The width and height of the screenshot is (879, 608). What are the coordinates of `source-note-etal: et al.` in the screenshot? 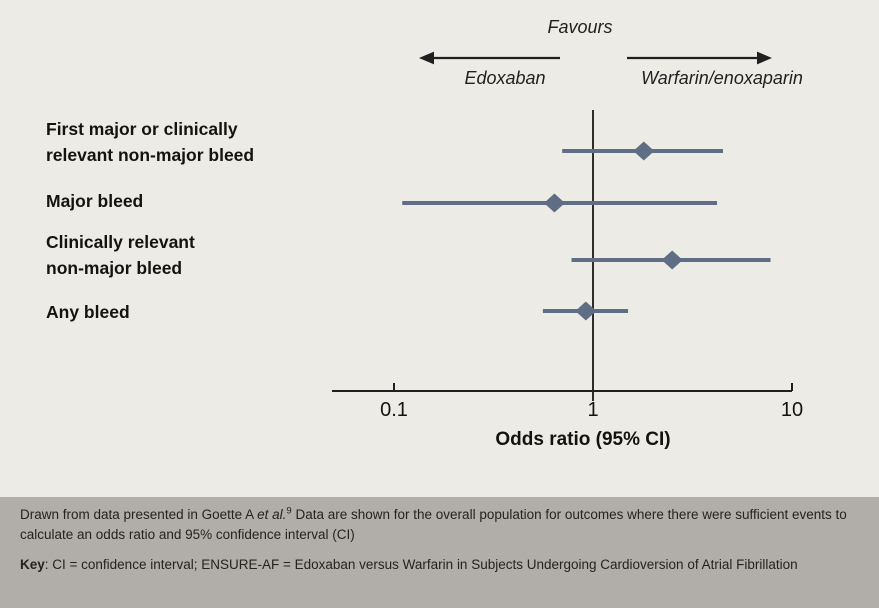 It's located at (272, 514).